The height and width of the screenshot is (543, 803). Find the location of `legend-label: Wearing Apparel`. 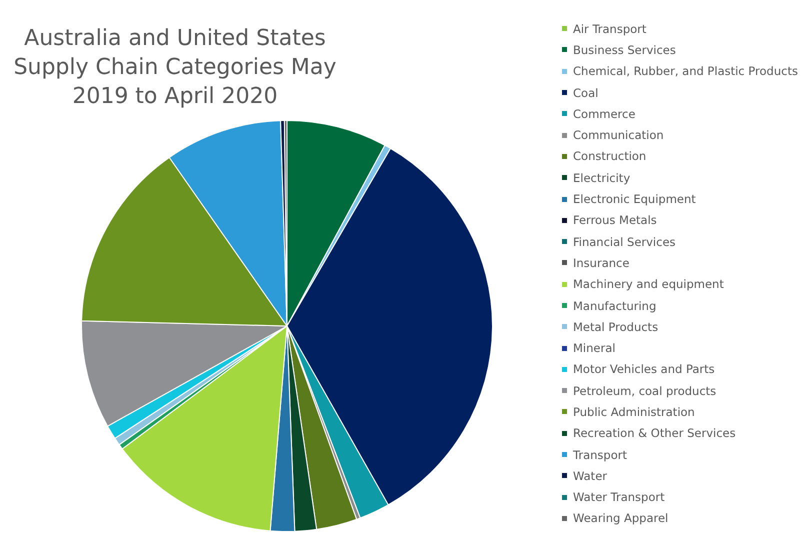

legend-label: Wearing Apparel is located at coordinates (620, 518).